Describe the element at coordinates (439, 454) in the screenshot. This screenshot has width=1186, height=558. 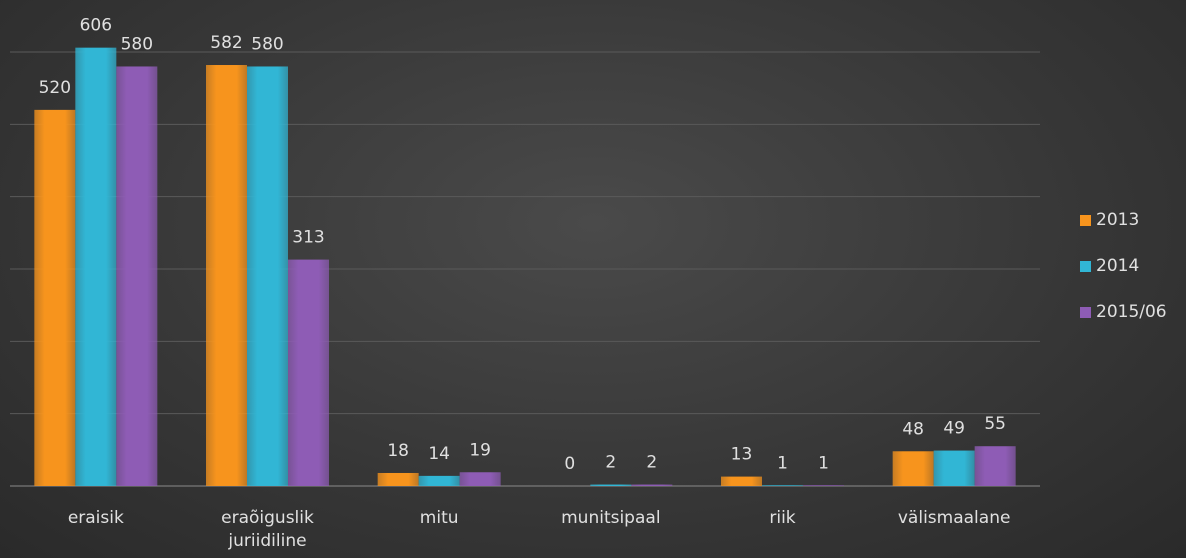
I see `value-label: 14` at that location.